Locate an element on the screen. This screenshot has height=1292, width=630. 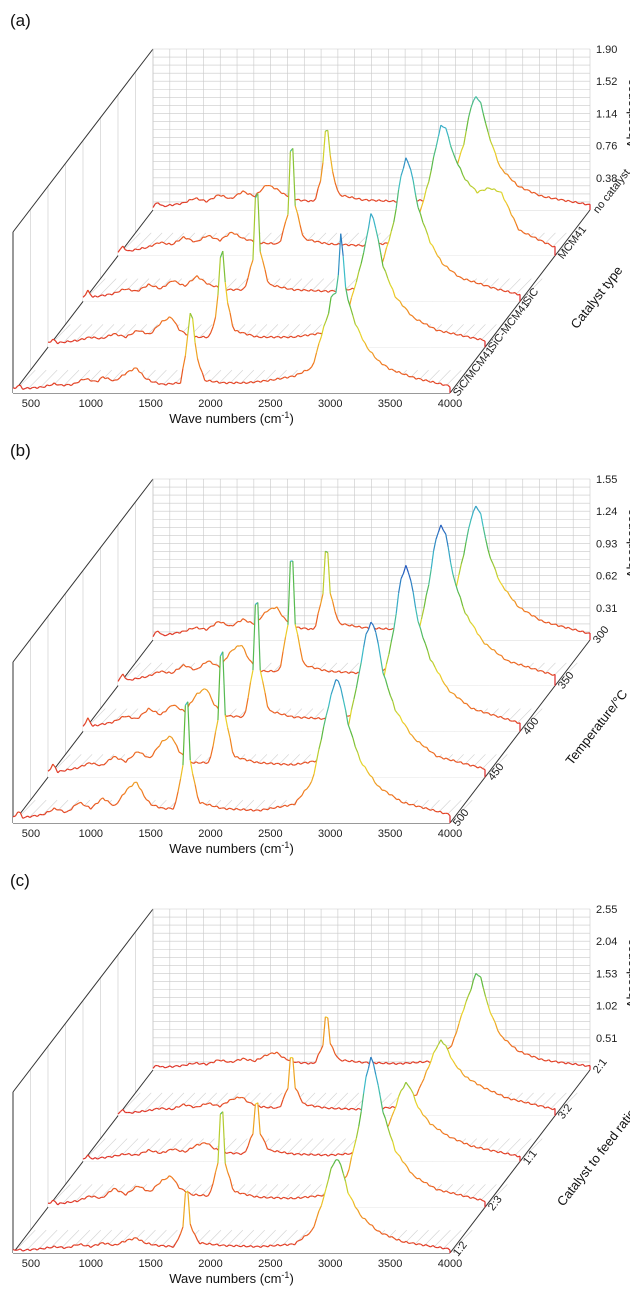
depth-axis-title: Catalyst type is located at coordinates (596, 297).